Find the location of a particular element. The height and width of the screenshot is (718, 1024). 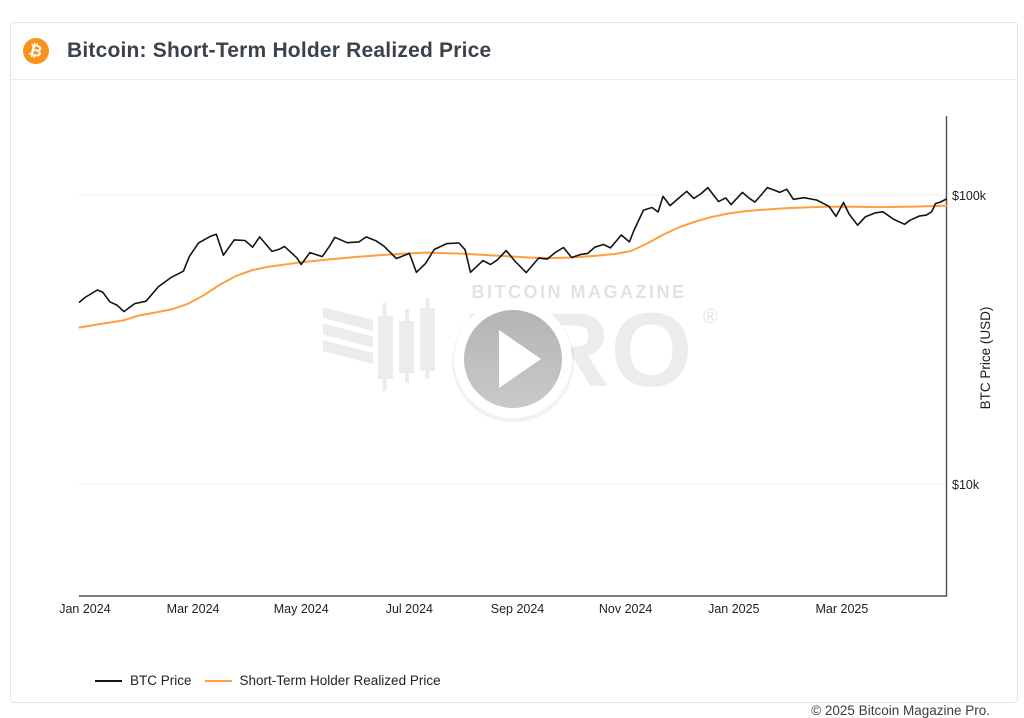

y-axis-title: BTC Price (USD) is located at coordinates (985, 358).